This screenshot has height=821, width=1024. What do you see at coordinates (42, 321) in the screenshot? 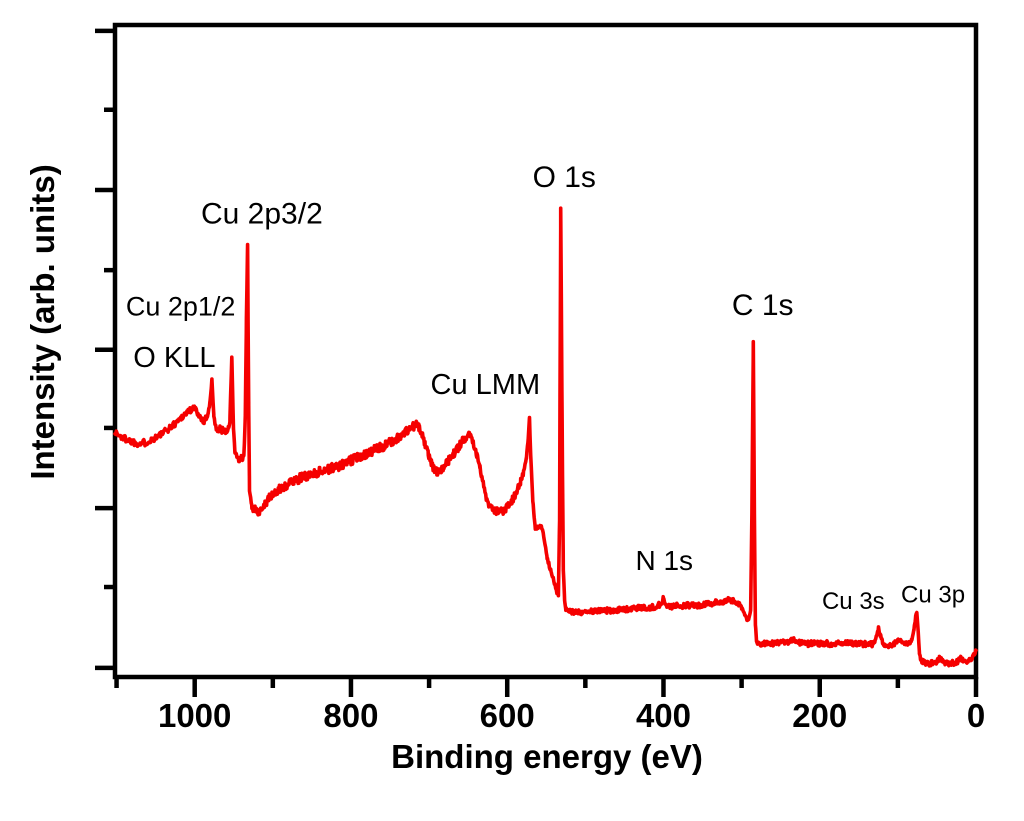
I see `y-axis-title: Intensity (arb. units)` at bounding box center [42, 321].